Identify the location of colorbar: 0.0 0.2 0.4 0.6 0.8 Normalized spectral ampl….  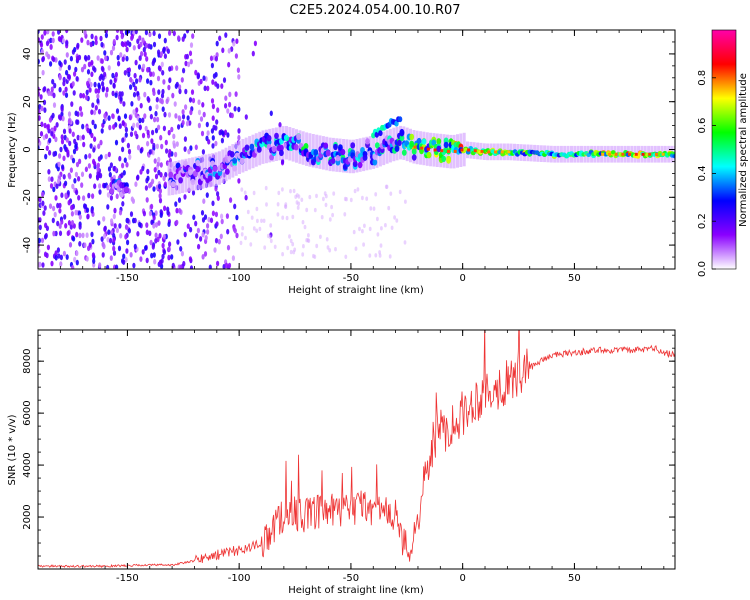
(723, 153).